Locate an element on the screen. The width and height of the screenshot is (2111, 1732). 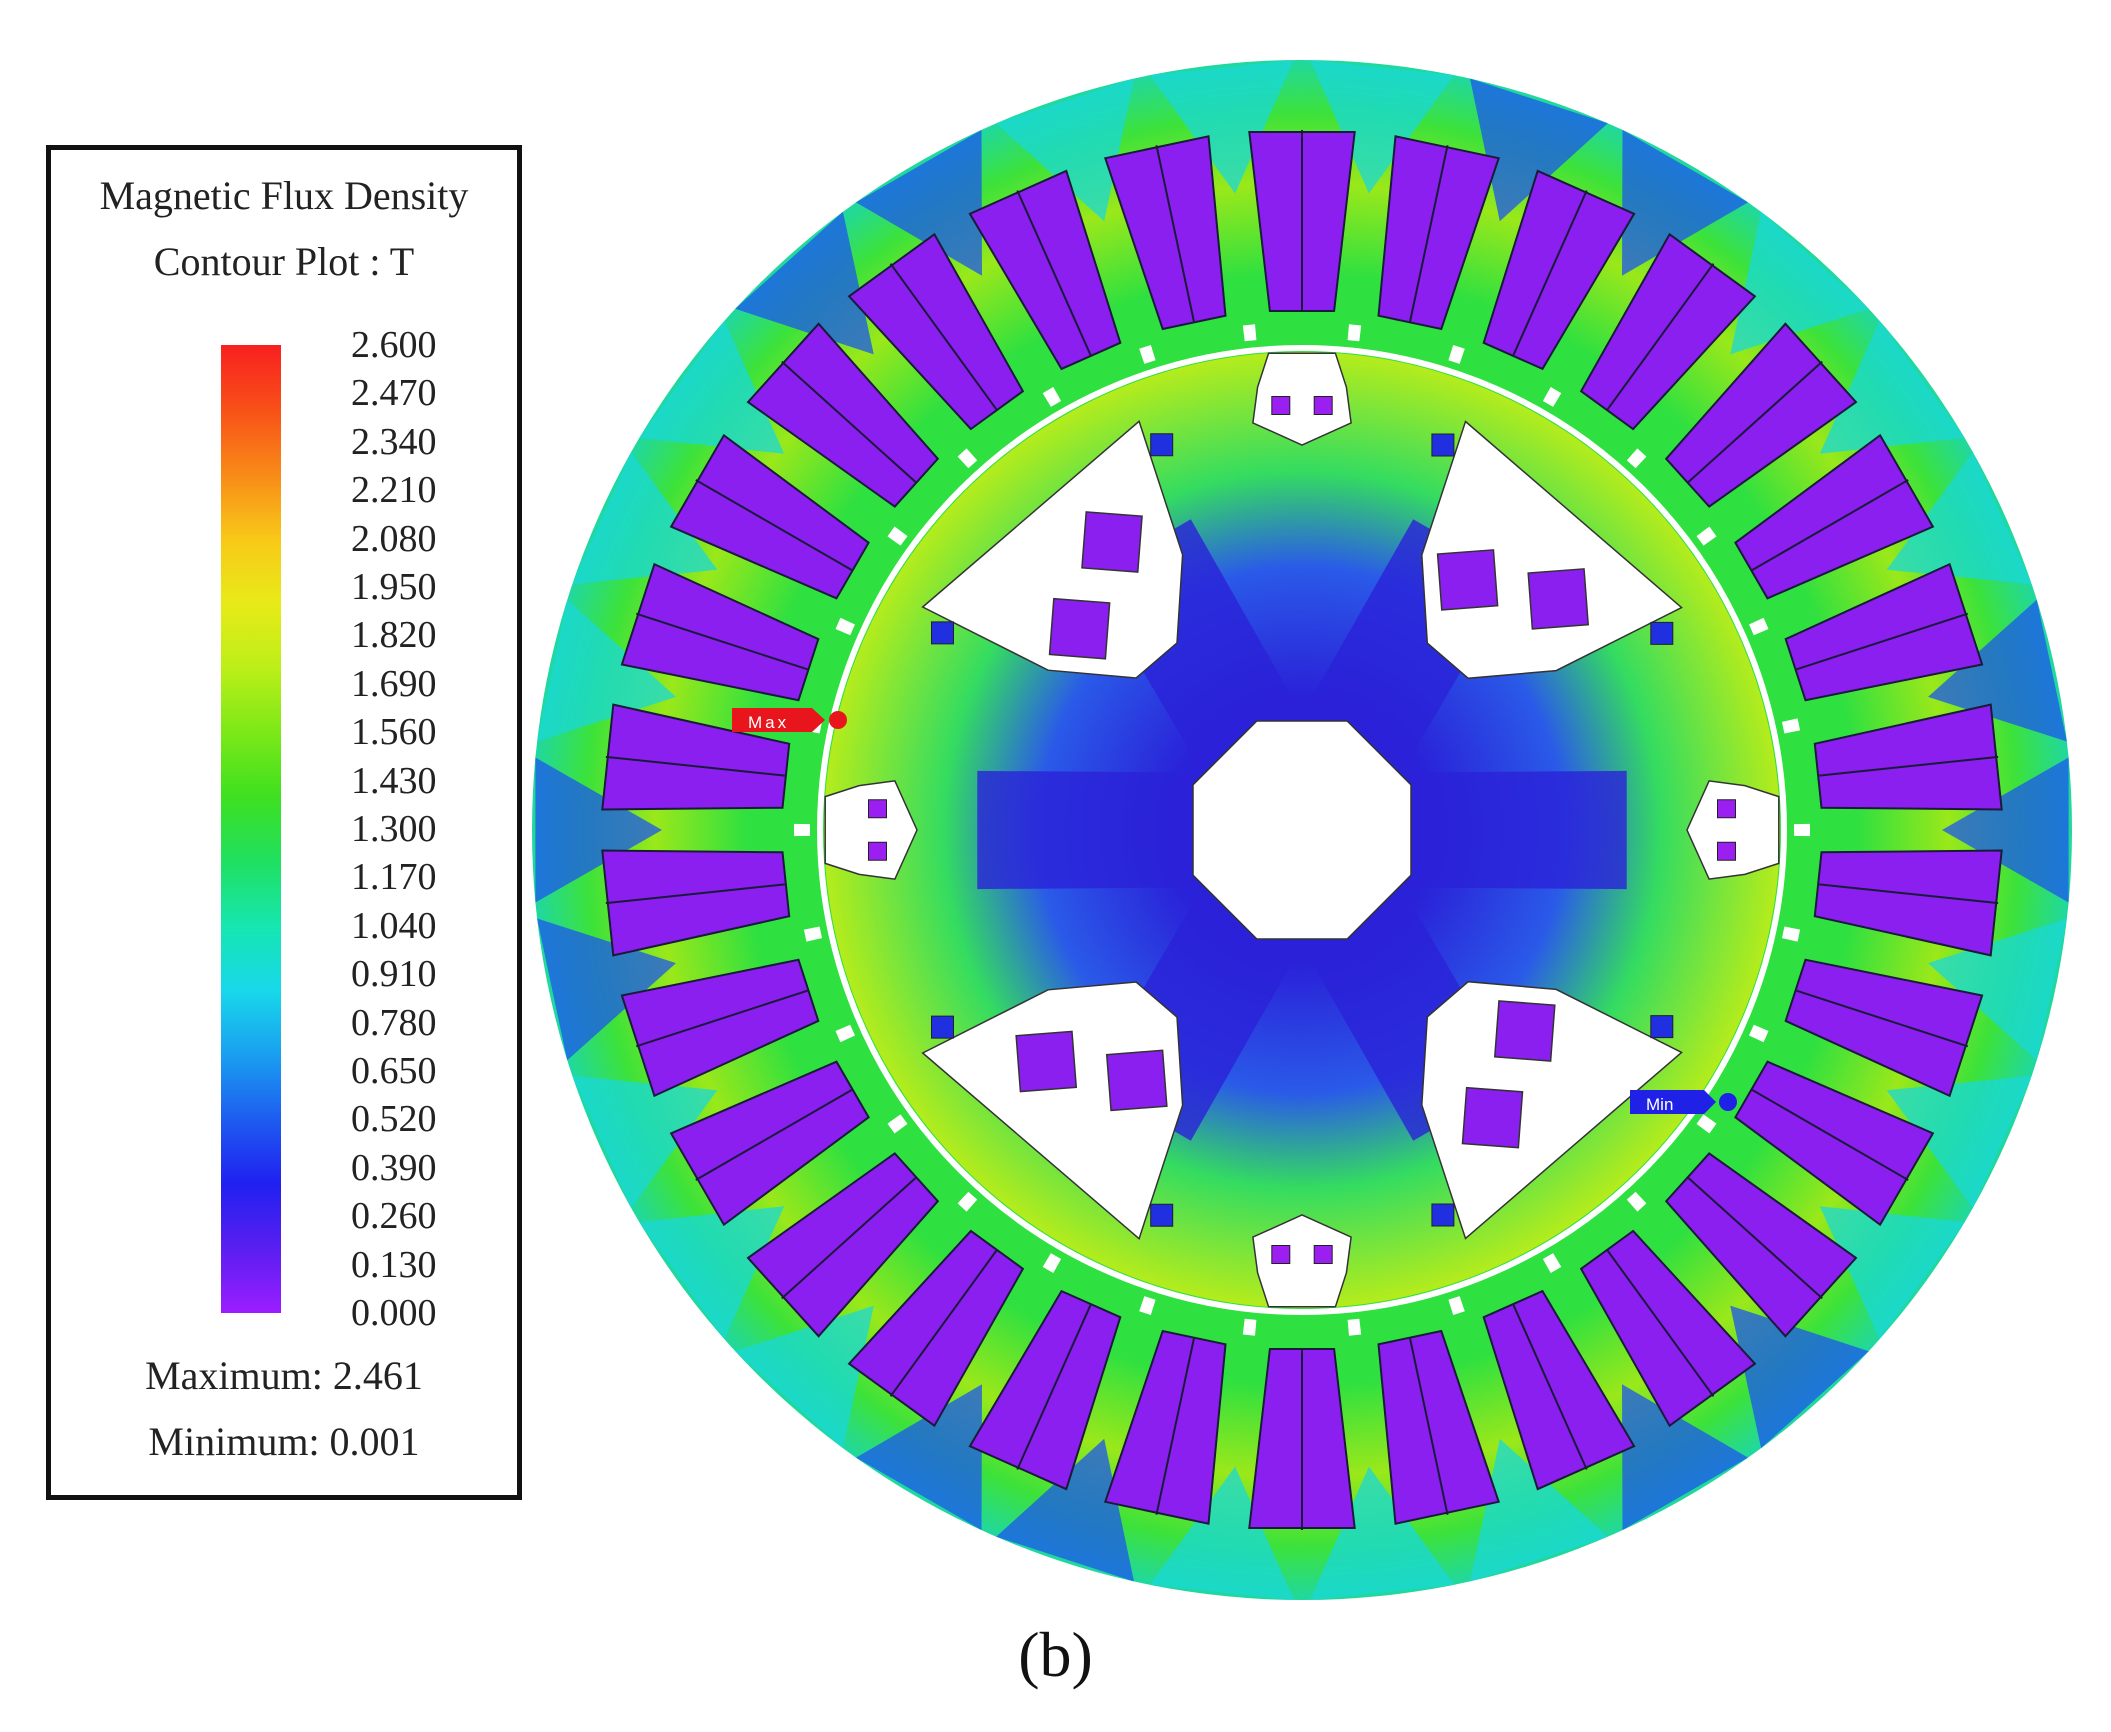
colorbar-tick-label: 0.910 is located at coordinates (394, 974).